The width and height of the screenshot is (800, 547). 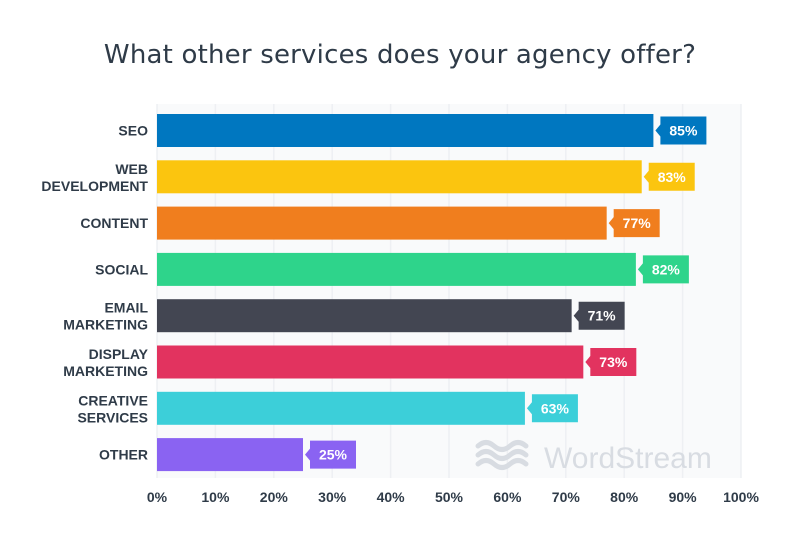 I want to click on category-label: SOCIAL, so click(x=121, y=269).